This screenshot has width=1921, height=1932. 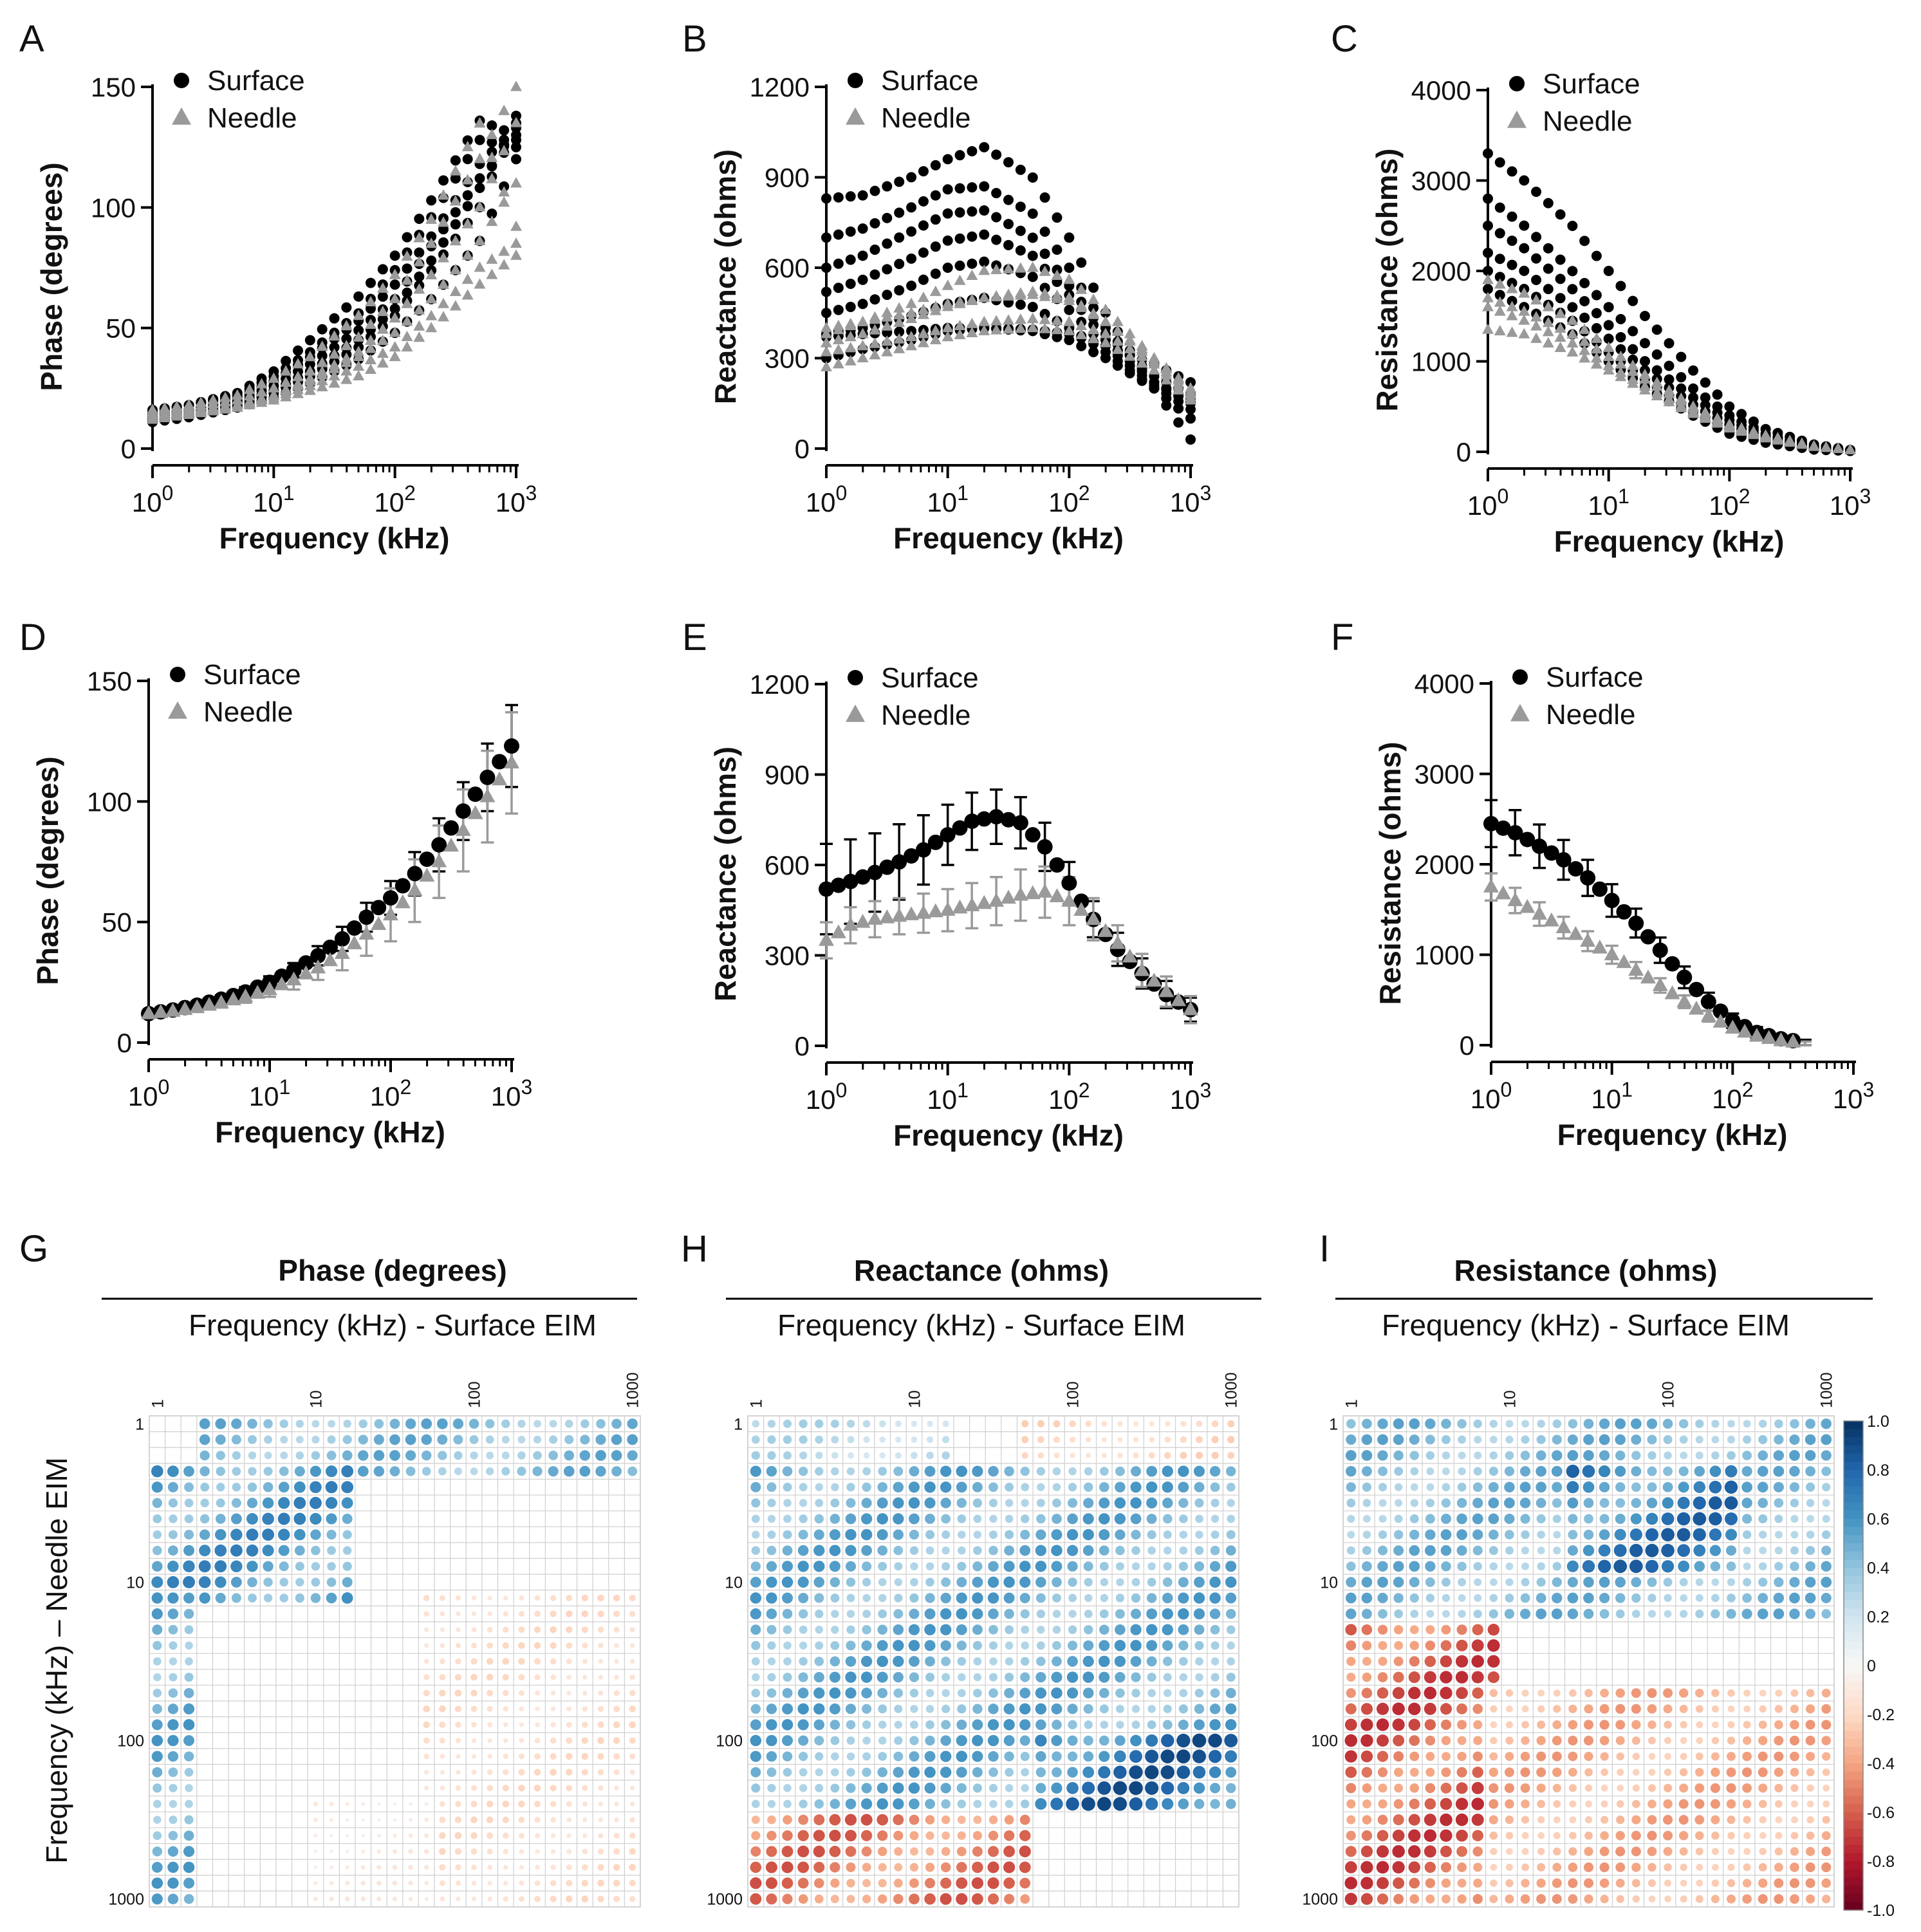 I want to click on panel-label: B, so click(x=695, y=39).